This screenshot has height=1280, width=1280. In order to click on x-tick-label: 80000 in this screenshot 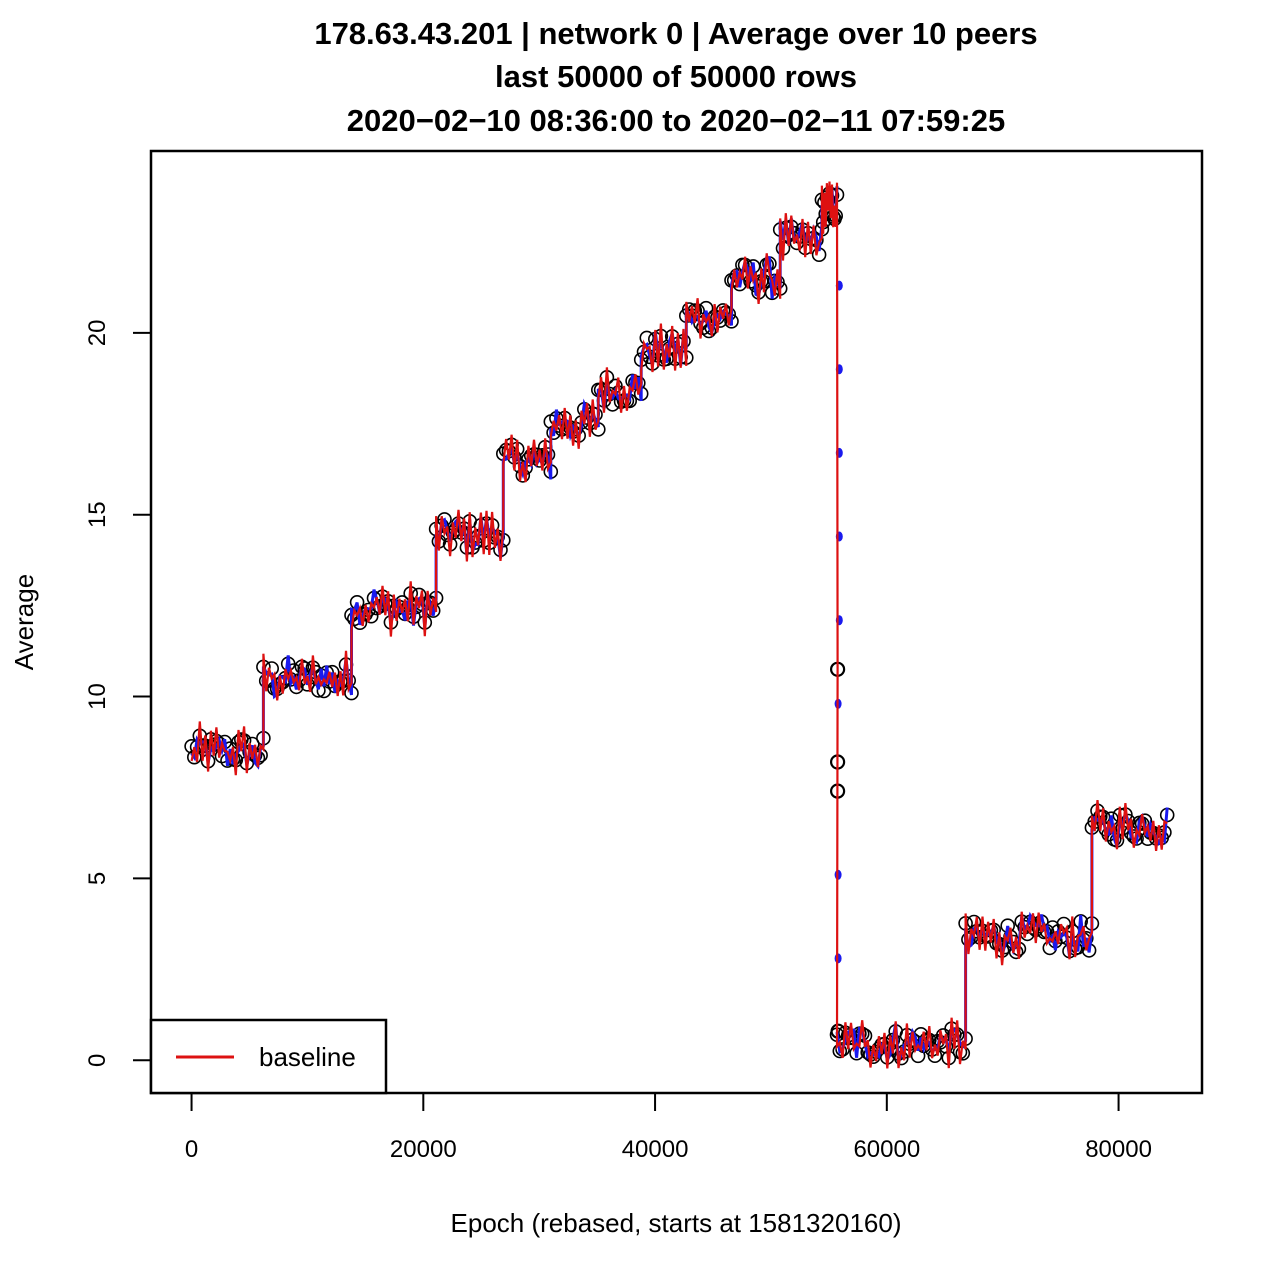, I will do `click(1118, 1149)`.